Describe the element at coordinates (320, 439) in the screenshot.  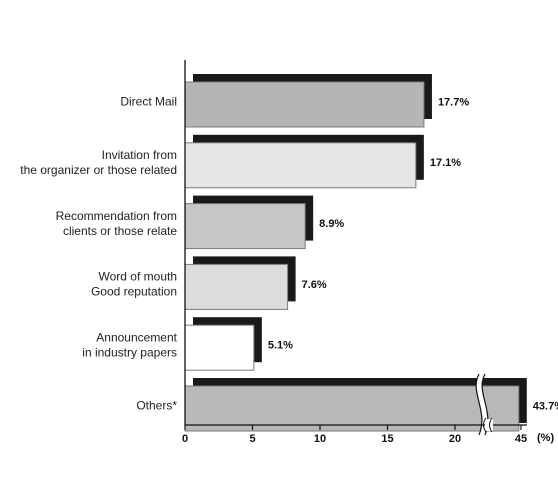
I see `x-tick-label: 10` at that location.